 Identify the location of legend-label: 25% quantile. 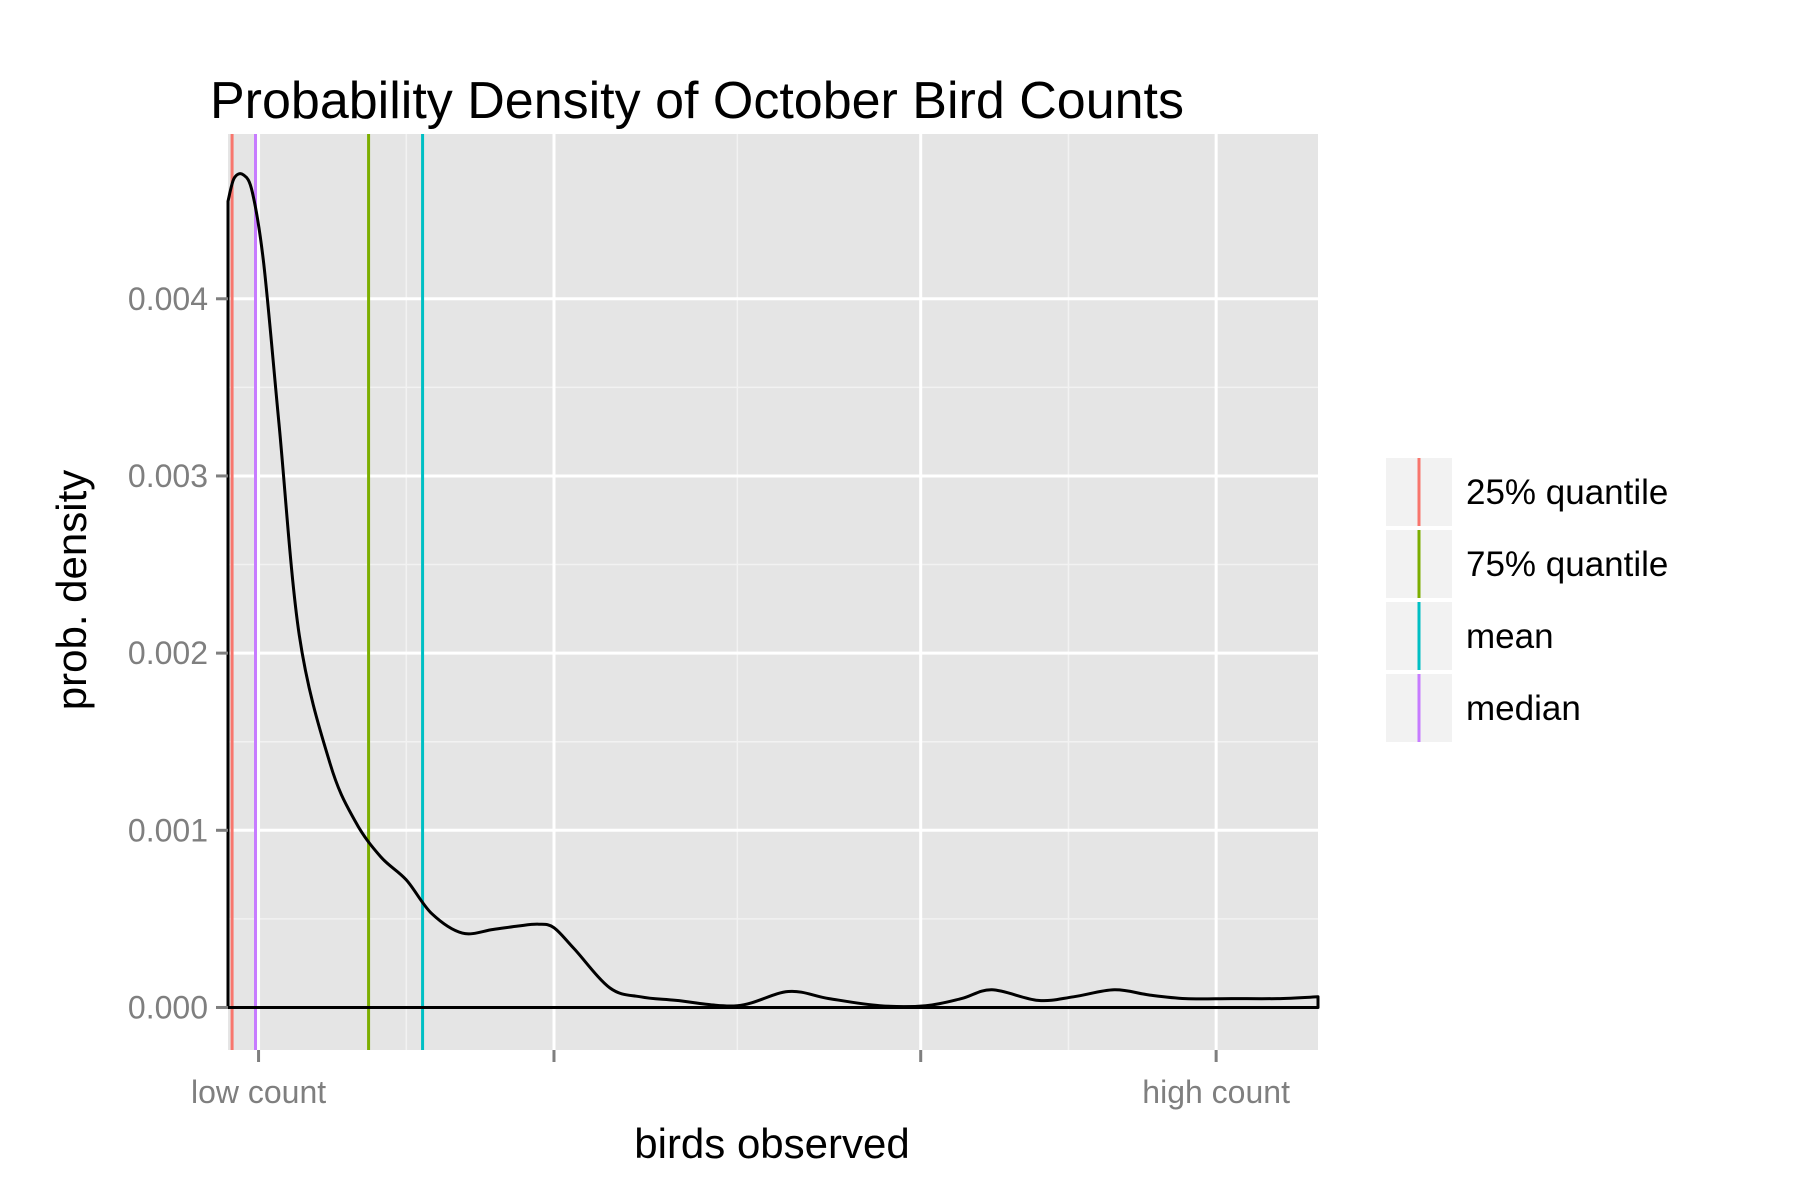
(1567, 492).